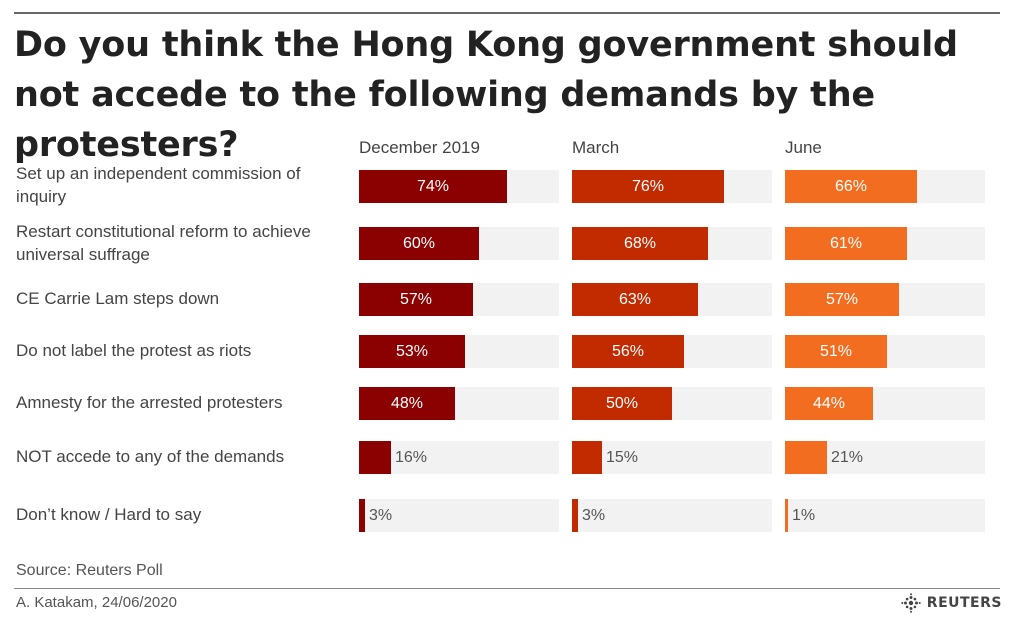 The image size is (1024, 623). I want to click on reuters-logo: REUTERS, so click(951, 603).